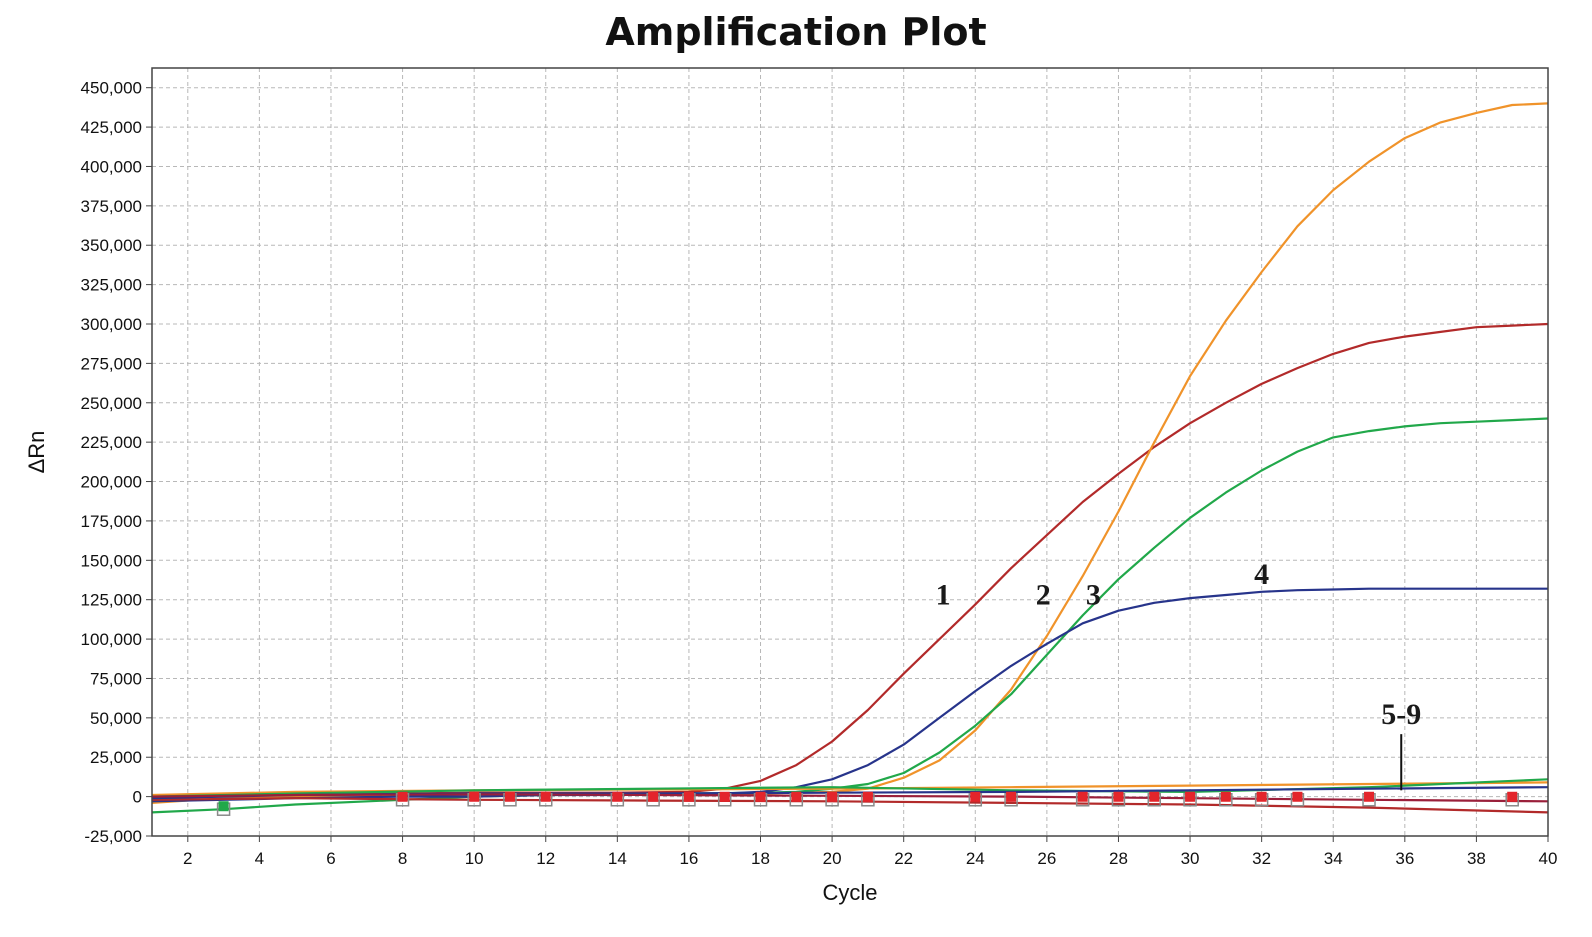 The image size is (1592, 937). Describe the element at coordinates (111, 560) in the screenshot. I see `y-tick-label: 150,000` at that location.